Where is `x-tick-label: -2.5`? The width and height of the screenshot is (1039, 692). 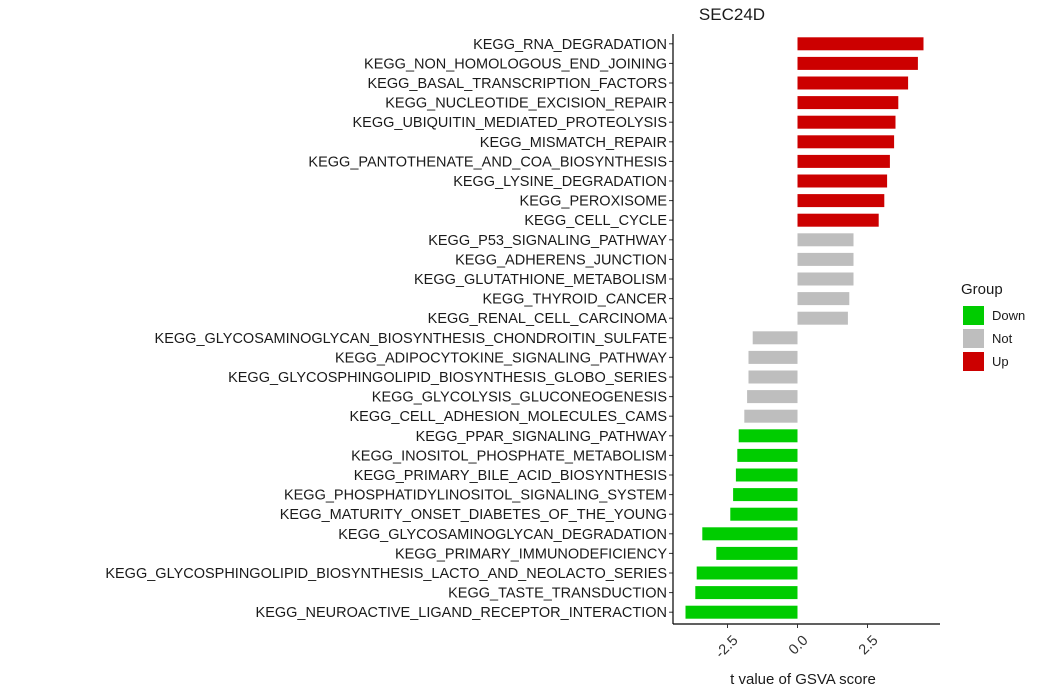 x-tick-label: -2.5 is located at coordinates (727, 647).